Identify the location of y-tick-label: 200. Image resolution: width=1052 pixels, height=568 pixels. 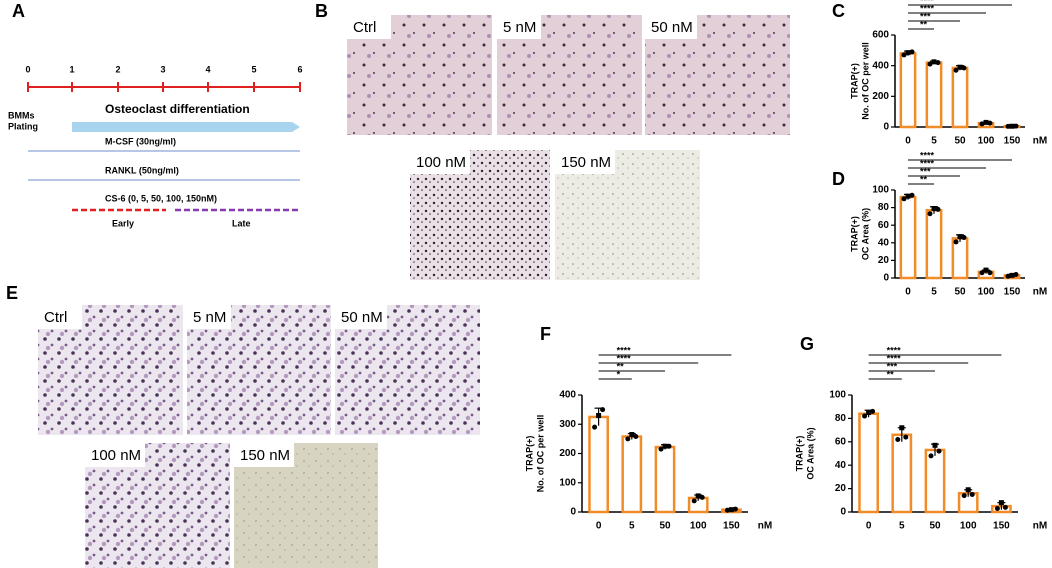
(567, 453).